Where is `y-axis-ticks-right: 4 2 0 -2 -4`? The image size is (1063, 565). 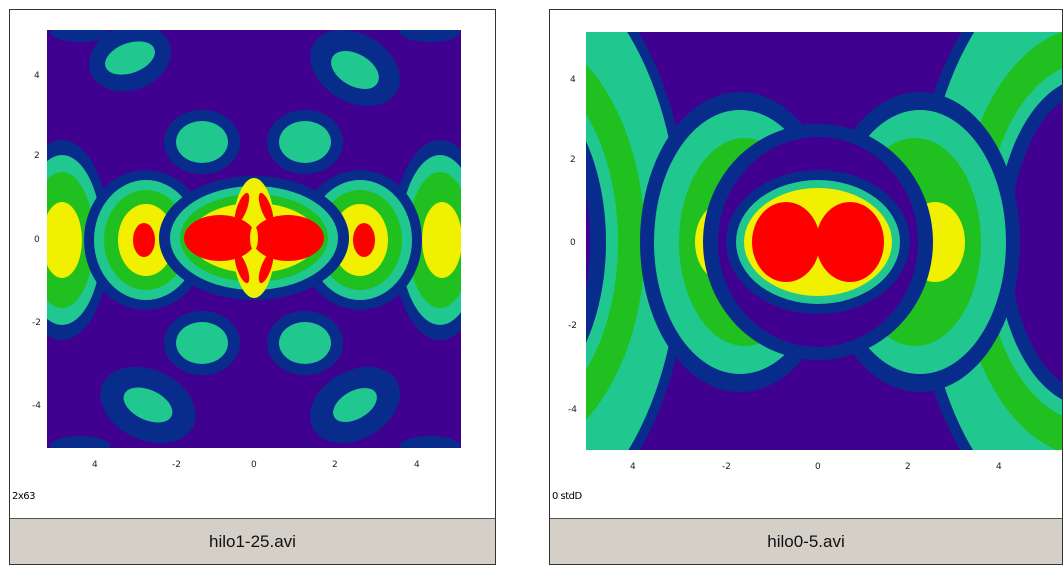
y-axis-ticks-right: 4 2 0 -2 -4 is located at coordinates (572, 245).